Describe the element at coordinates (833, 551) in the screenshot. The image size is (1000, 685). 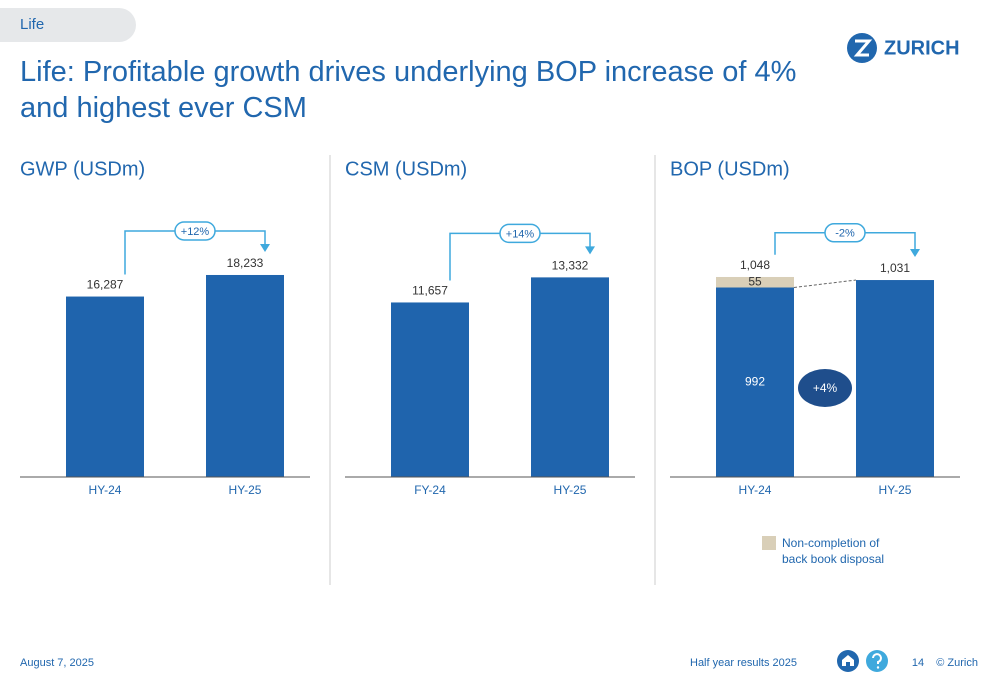
I see `legend-label: Non-completion of back book disposal` at that location.